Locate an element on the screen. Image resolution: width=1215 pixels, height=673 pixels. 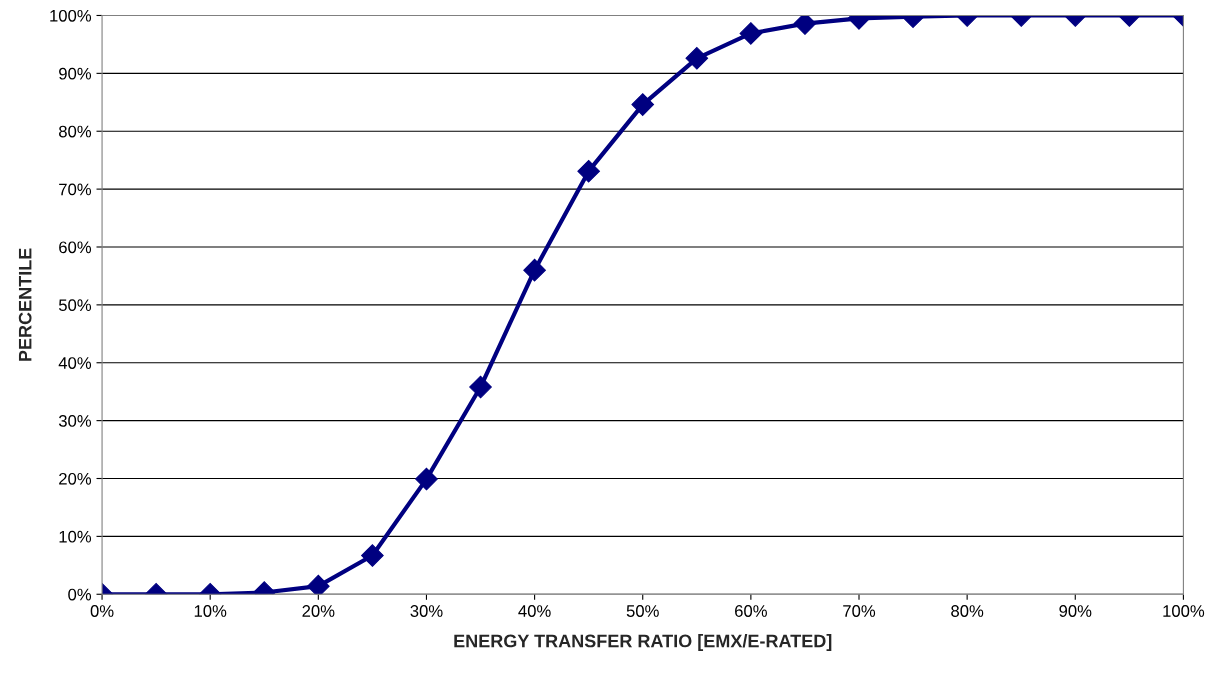
x-tick-label: 70% is located at coordinates (859, 611).